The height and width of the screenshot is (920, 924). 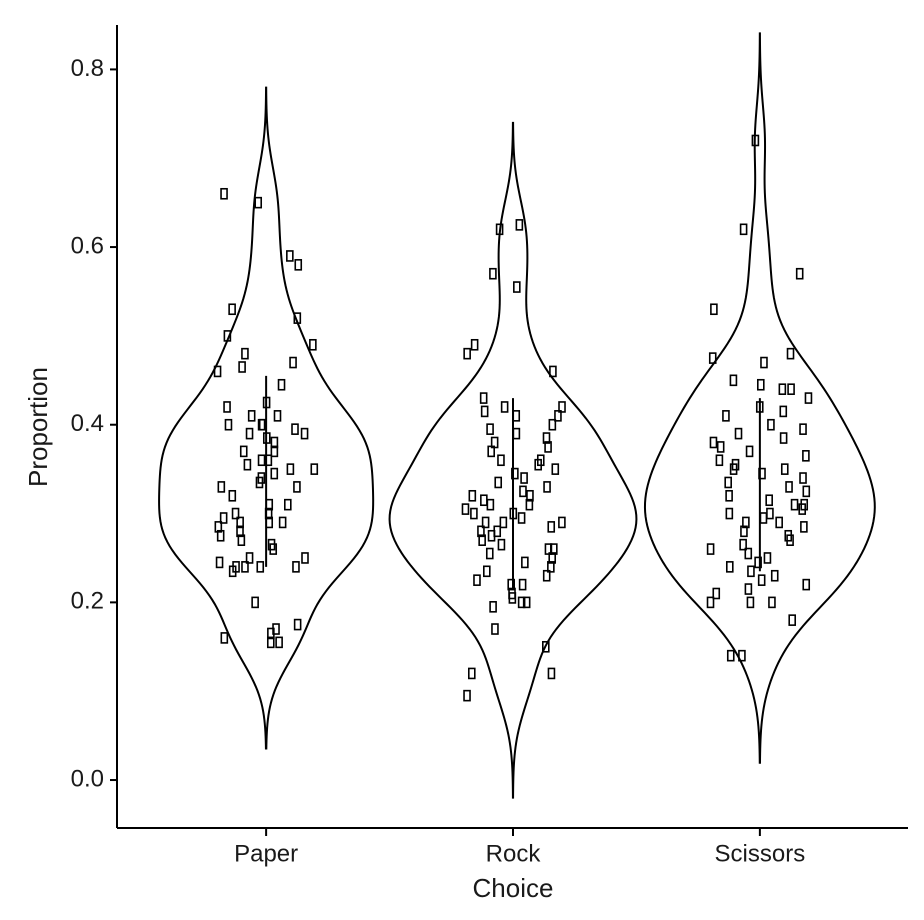 I want to click on y-tick-label: 0.6, so click(x=87, y=245).